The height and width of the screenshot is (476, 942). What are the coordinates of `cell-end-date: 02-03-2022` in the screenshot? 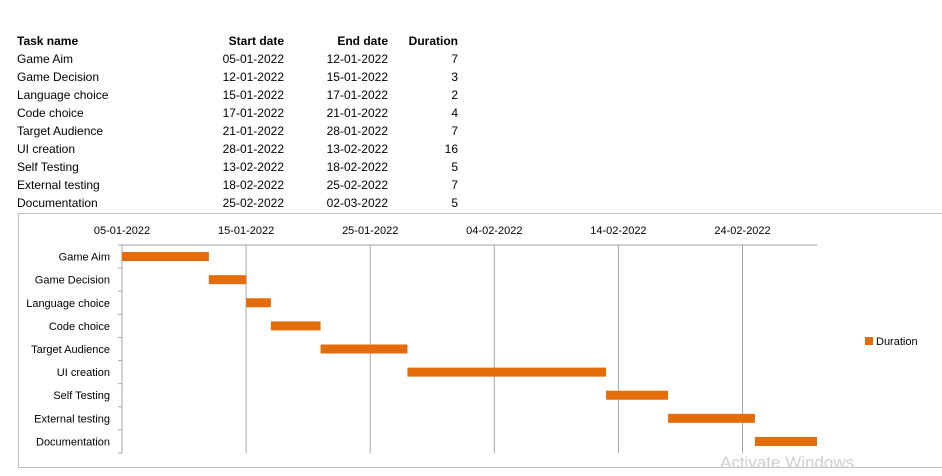 It's located at (357, 203).